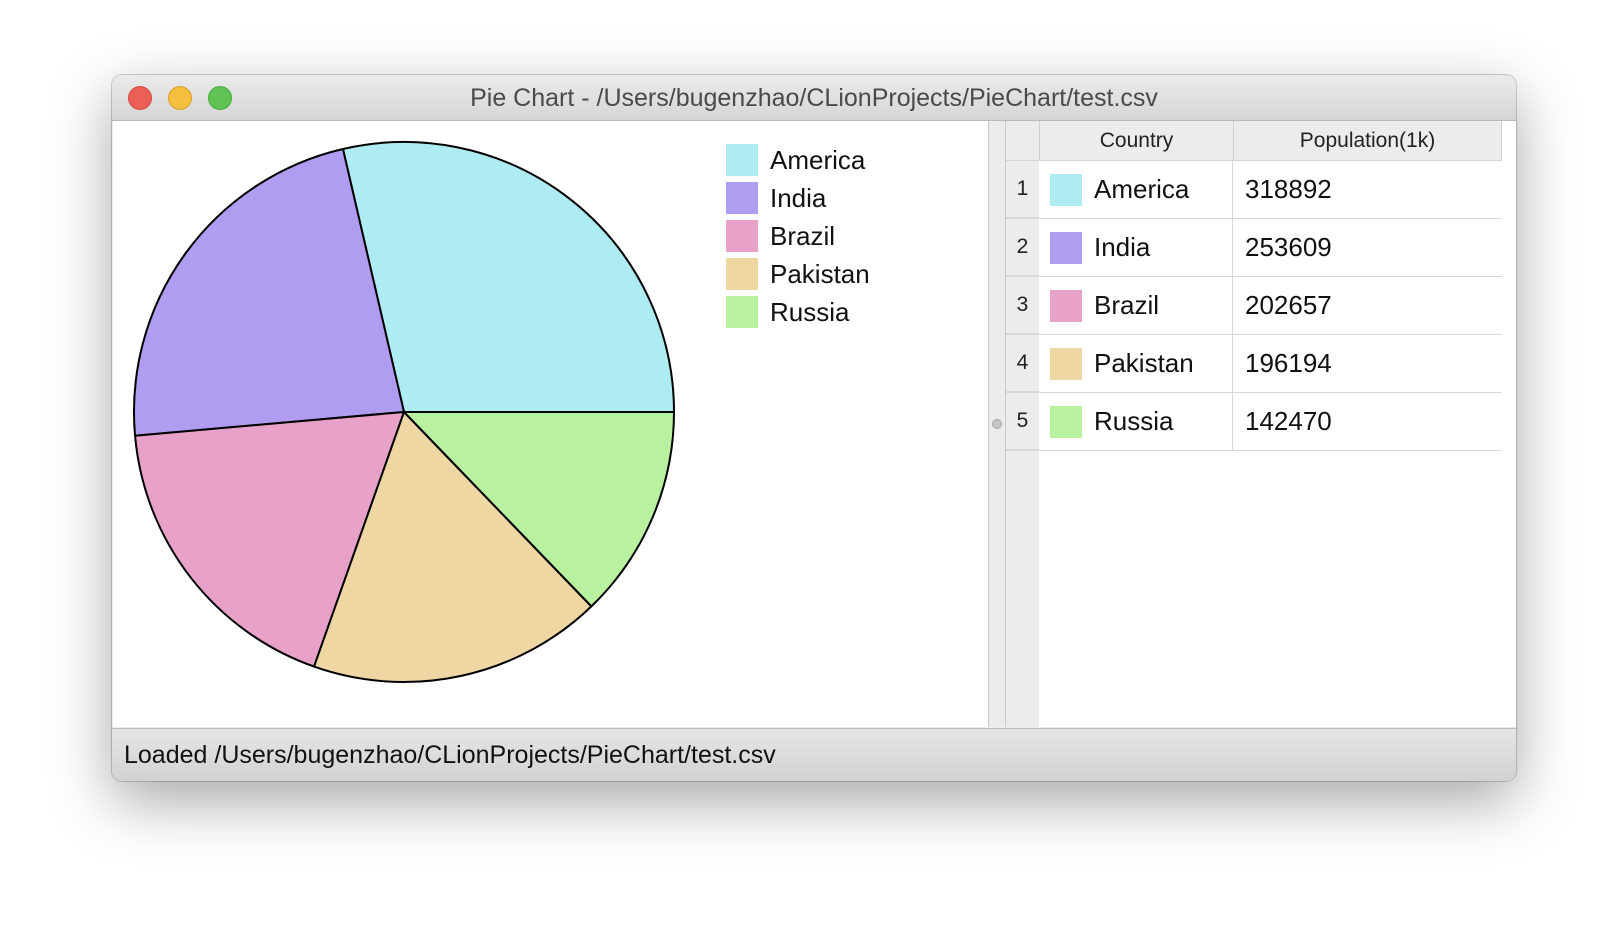 Image resolution: width=1624 pixels, height=928 pixels. Describe the element at coordinates (1288, 247) in the screenshot. I see `population-value: 253609` at that location.